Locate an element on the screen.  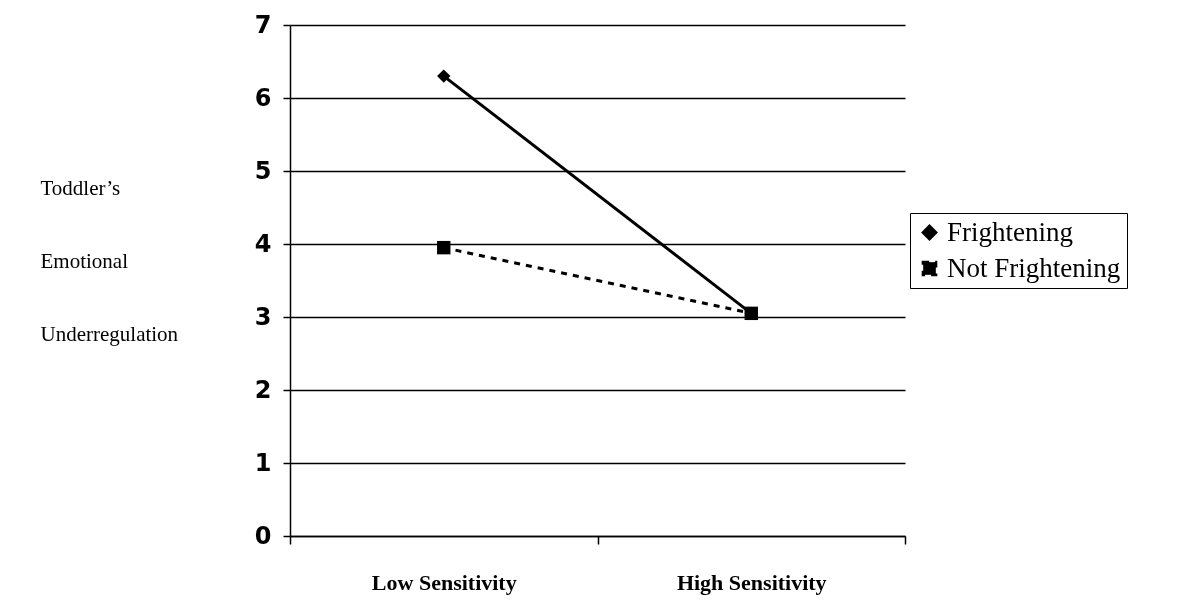
y-tick-label: 2 is located at coordinates (263, 389).